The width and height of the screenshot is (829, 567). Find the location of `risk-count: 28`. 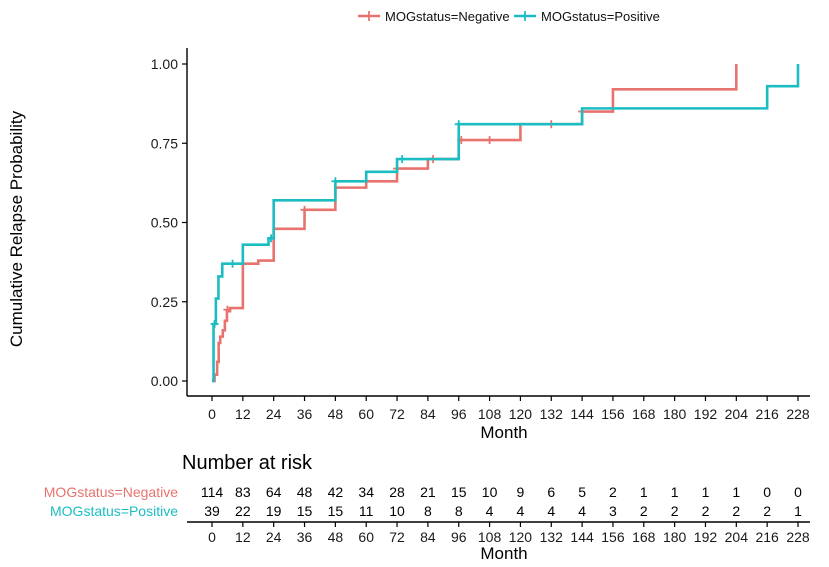

risk-count: 28 is located at coordinates (397, 492).